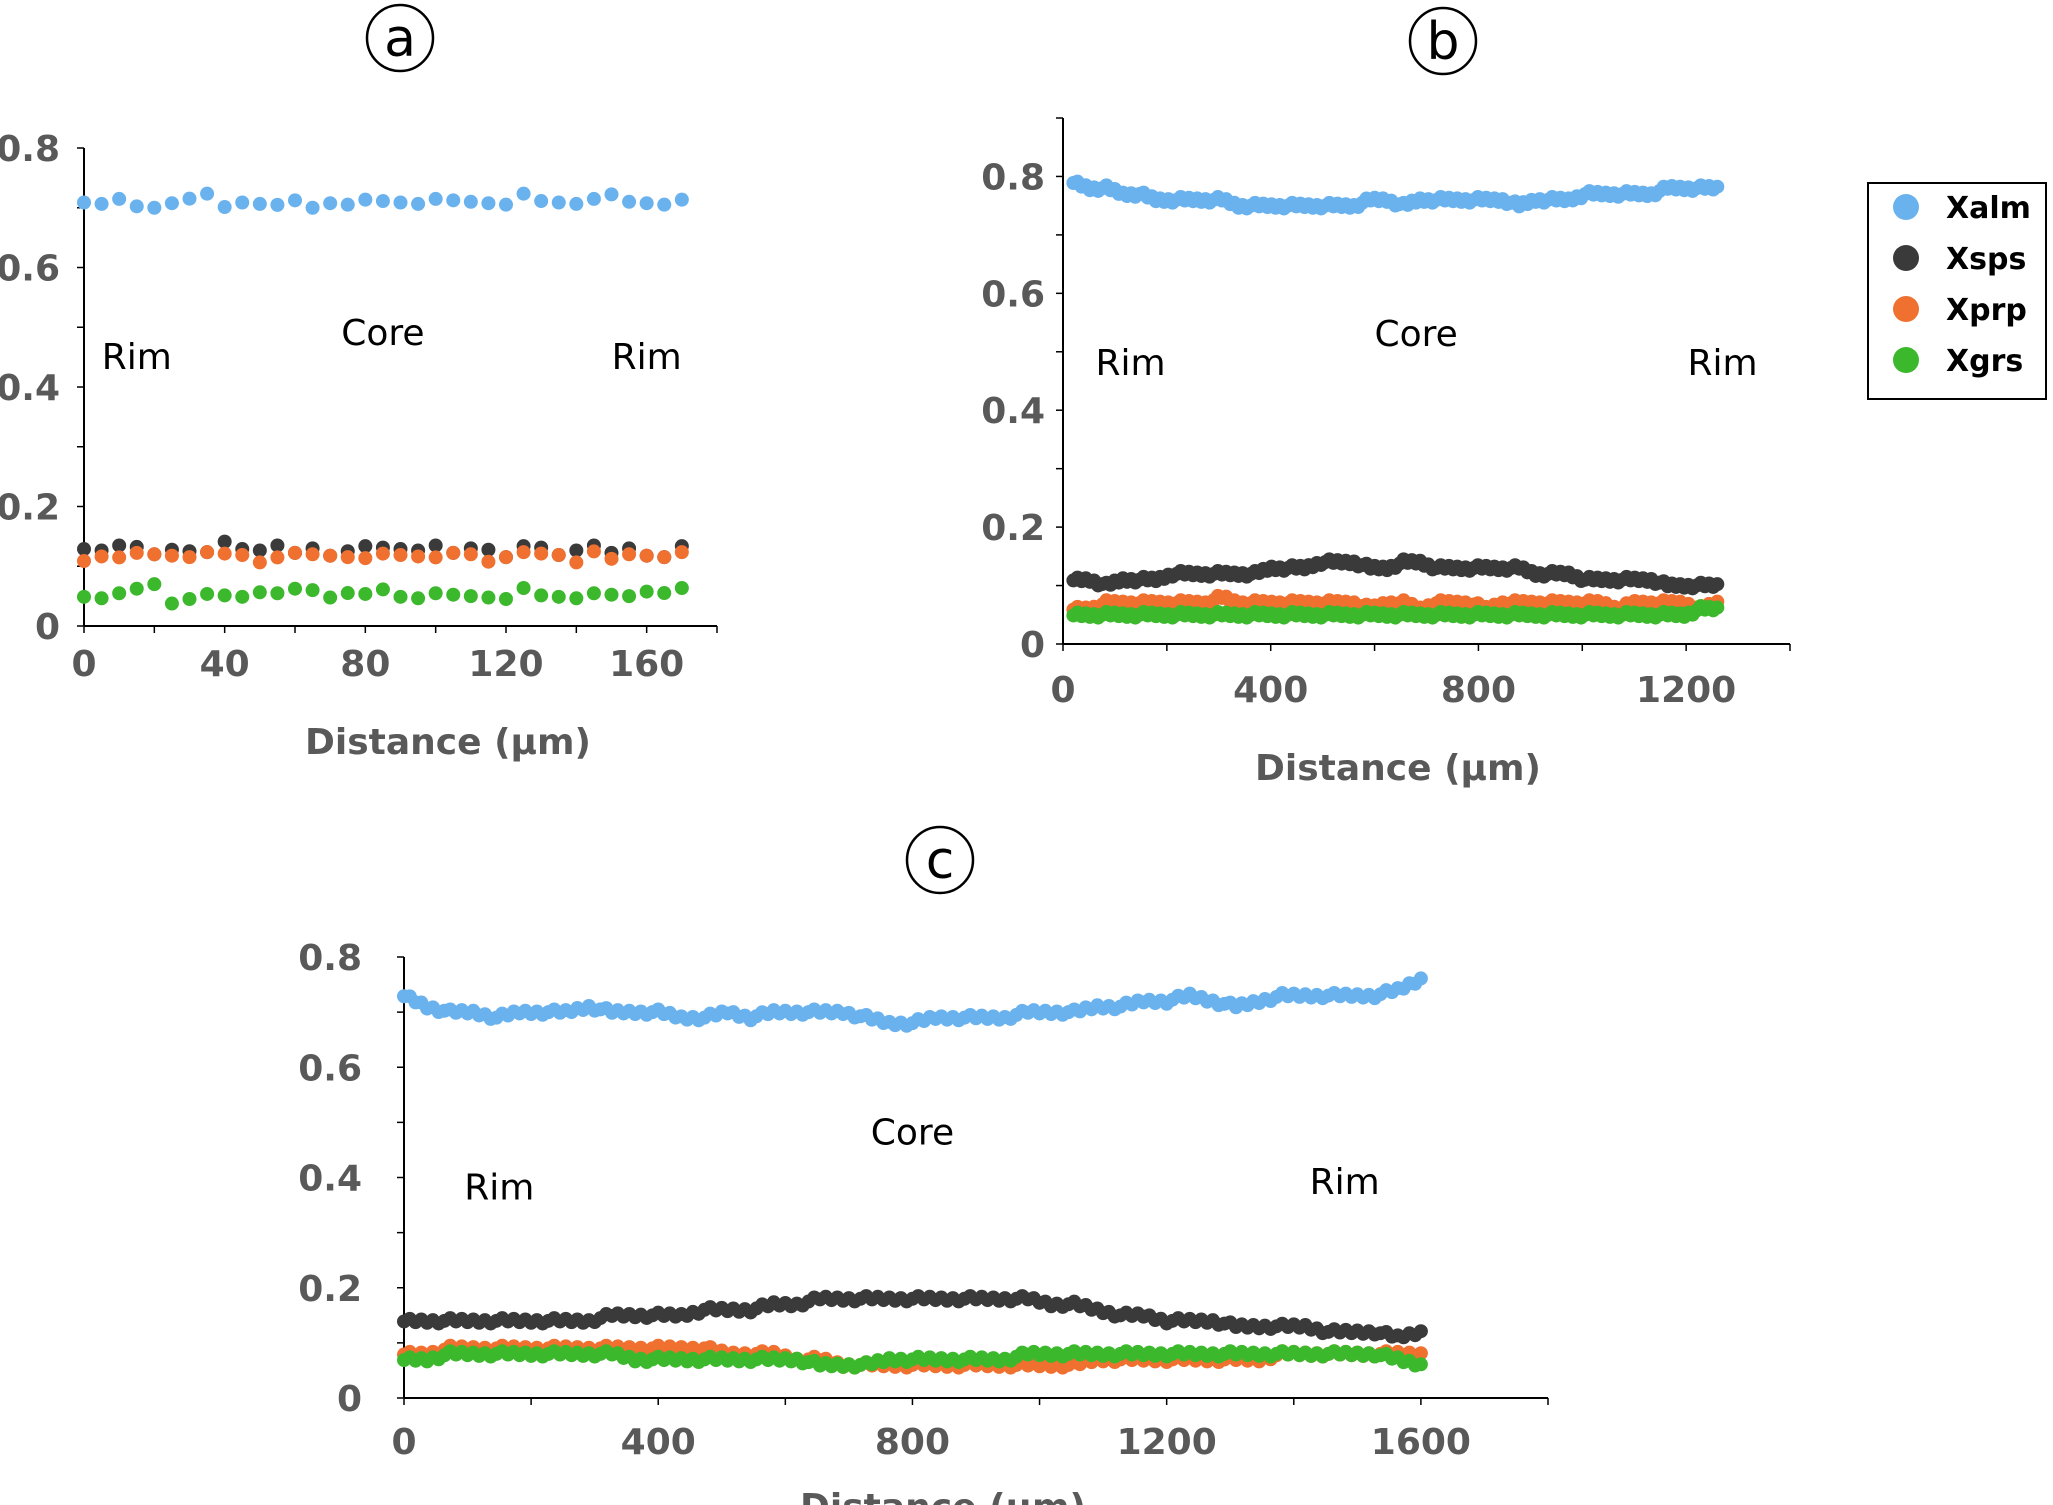 The width and height of the screenshot is (2053, 1505). I want to click on y-tick-label: 0.8, so click(1013, 177).